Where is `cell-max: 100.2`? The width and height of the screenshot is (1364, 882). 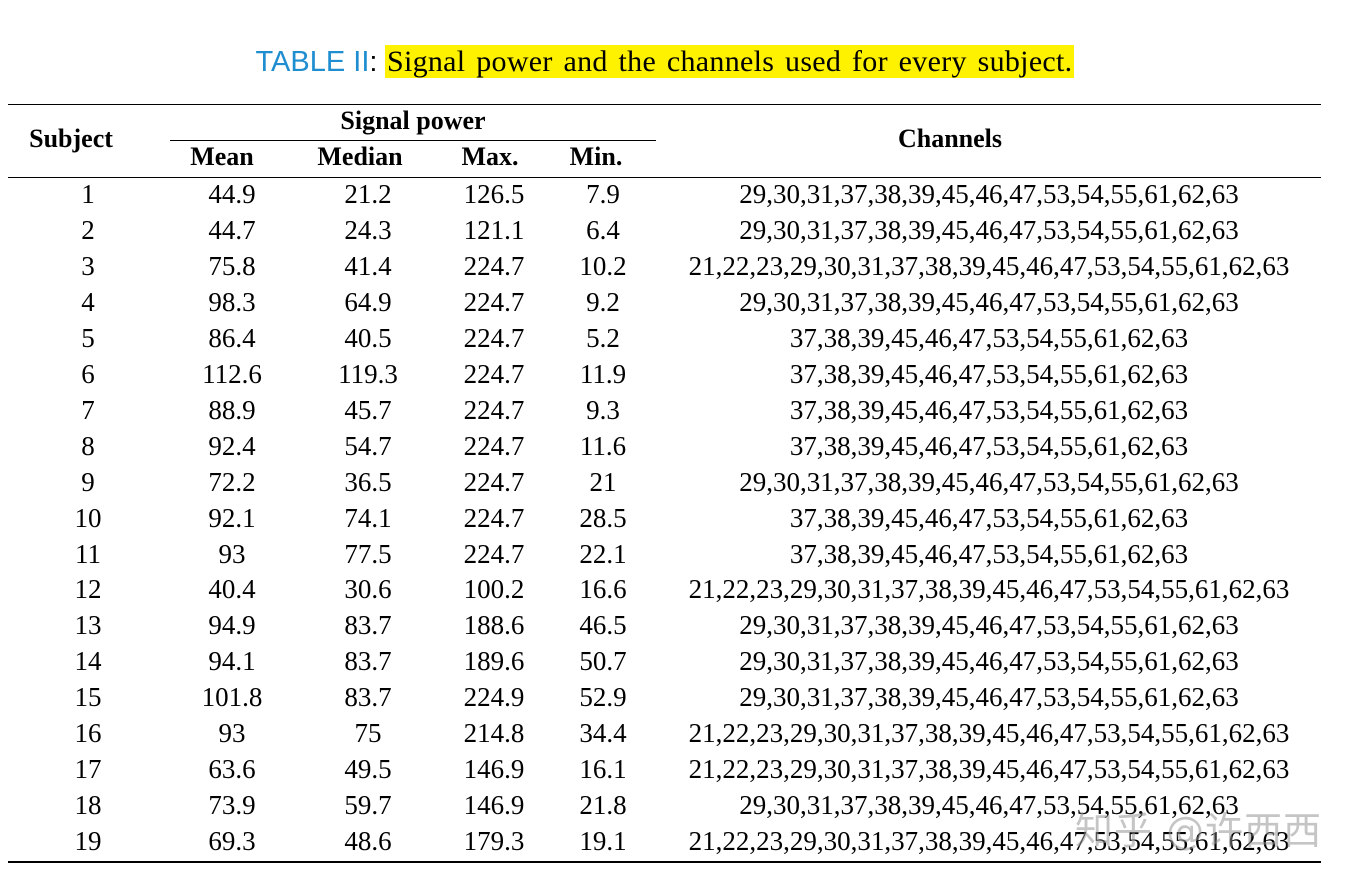
cell-max: 100.2 is located at coordinates (494, 589).